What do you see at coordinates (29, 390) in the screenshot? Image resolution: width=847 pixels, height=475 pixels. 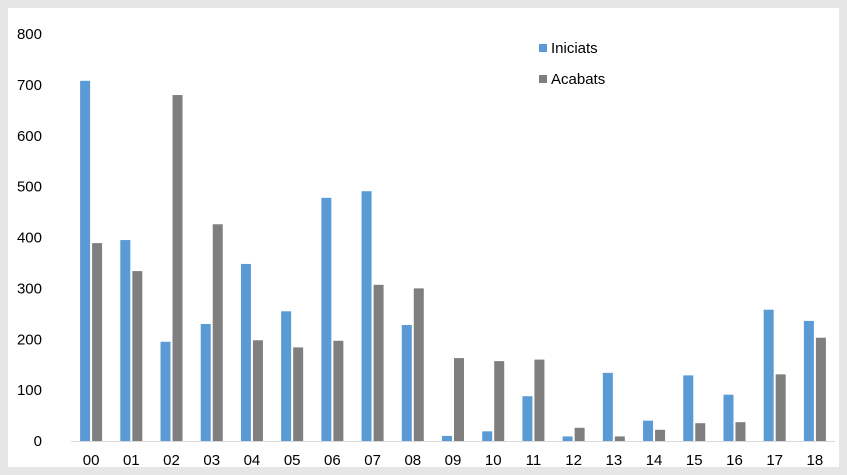 I see `y-tick-label: 100` at bounding box center [29, 390].